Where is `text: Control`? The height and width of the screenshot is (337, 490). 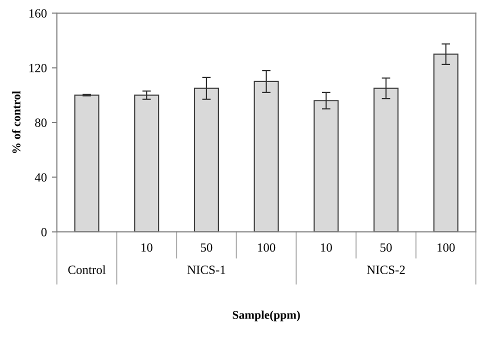 text: Control is located at coordinates (87, 269).